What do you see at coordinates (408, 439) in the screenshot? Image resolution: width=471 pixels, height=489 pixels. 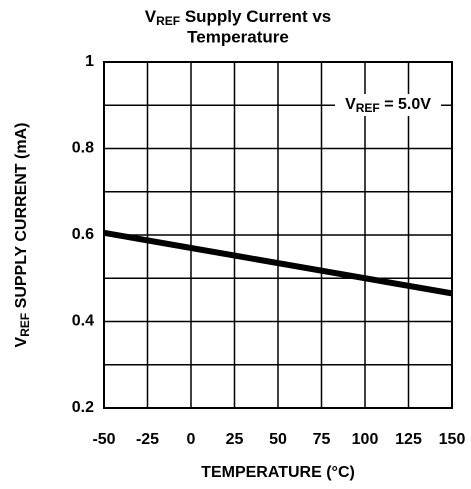 I see `x-tick-label: 125` at bounding box center [408, 439].